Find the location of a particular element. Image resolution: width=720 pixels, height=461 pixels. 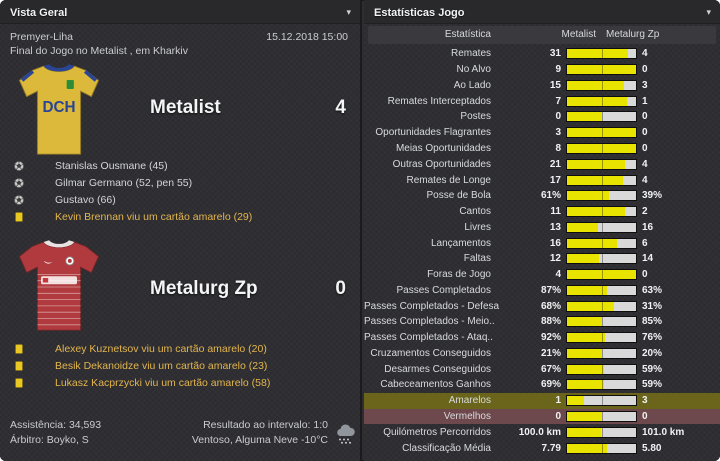

stat-home-value: 11 is located at coordinates (555, 212).